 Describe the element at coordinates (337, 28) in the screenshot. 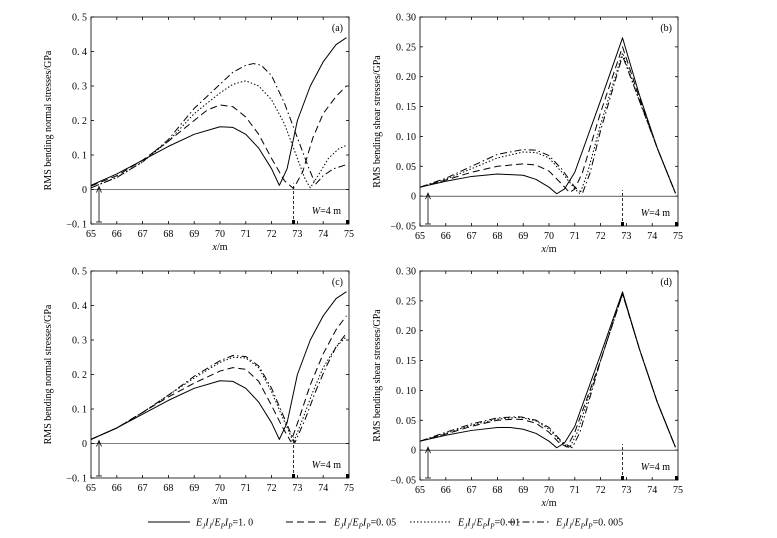

I see `panel-label: (a)` at that location.